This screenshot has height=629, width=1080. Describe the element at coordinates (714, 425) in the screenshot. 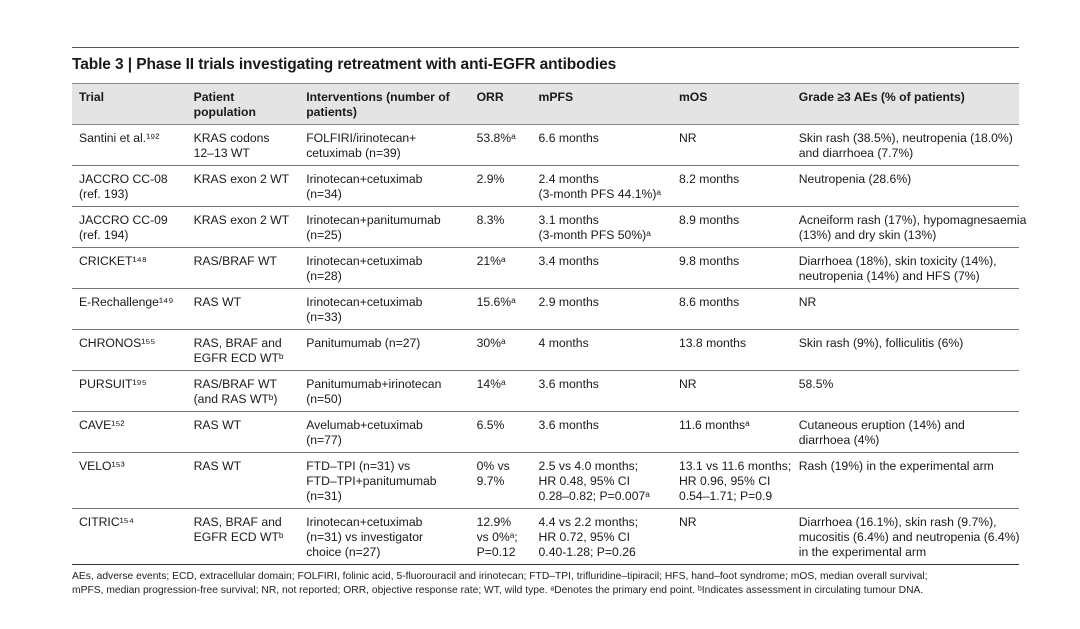

I see `cell-line: 11.6 monthsᵃ` at that location.